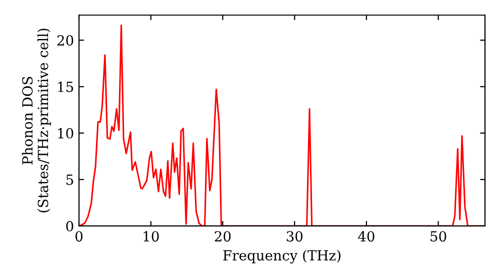  What do you see at coordinates (294, 236) in the screenshot?
I see `x-tick-label: 30` at bounding box center [294, 236].